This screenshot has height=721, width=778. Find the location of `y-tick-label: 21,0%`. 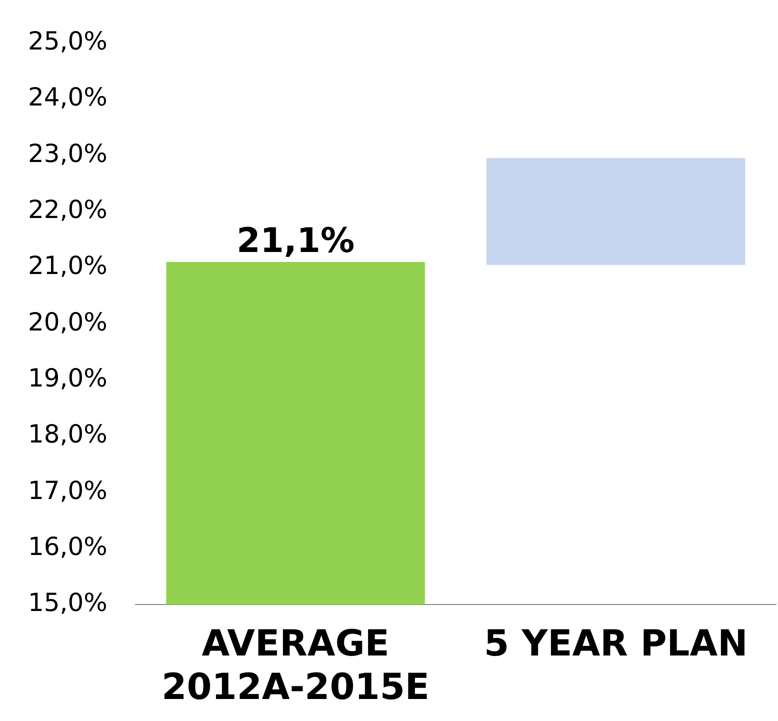

y-tick-label: 21,0% is located at coordinates (68, 265).